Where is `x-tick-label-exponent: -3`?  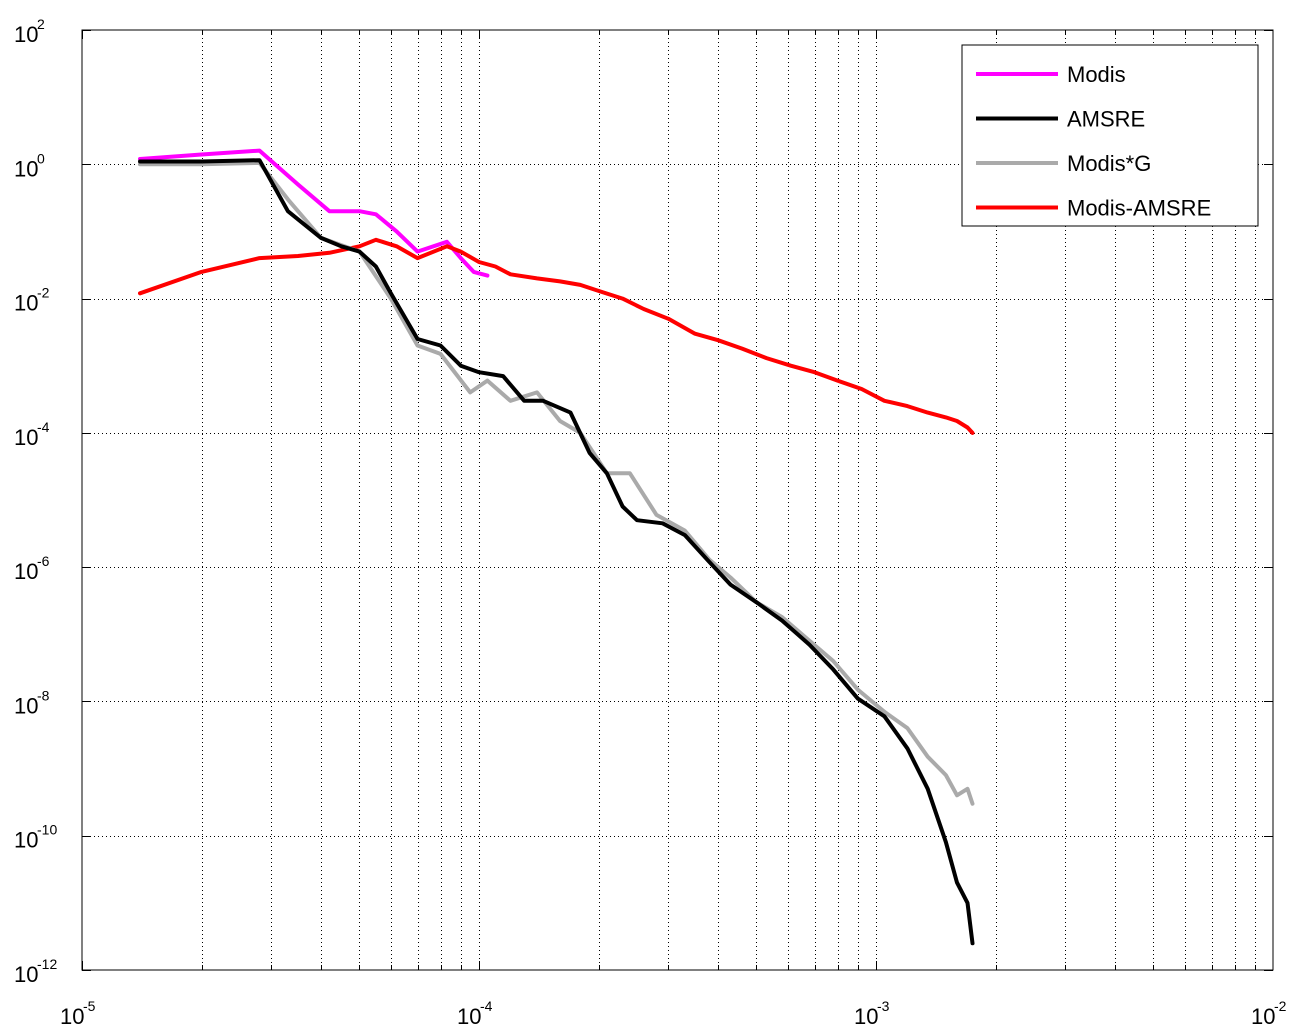 x-tick-label-exponent: -3 is located at coordinates (883, 1006).